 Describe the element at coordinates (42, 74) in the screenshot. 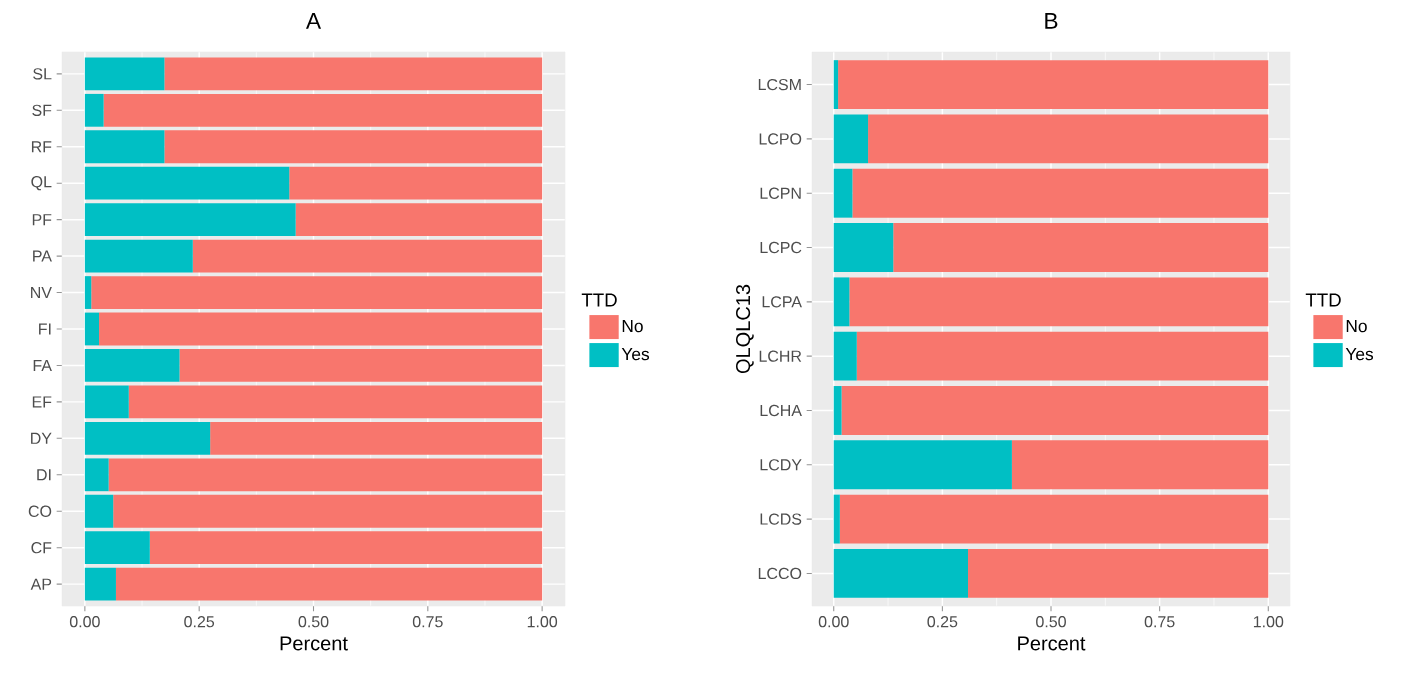

I see `y-tick-label: SL` at that location.